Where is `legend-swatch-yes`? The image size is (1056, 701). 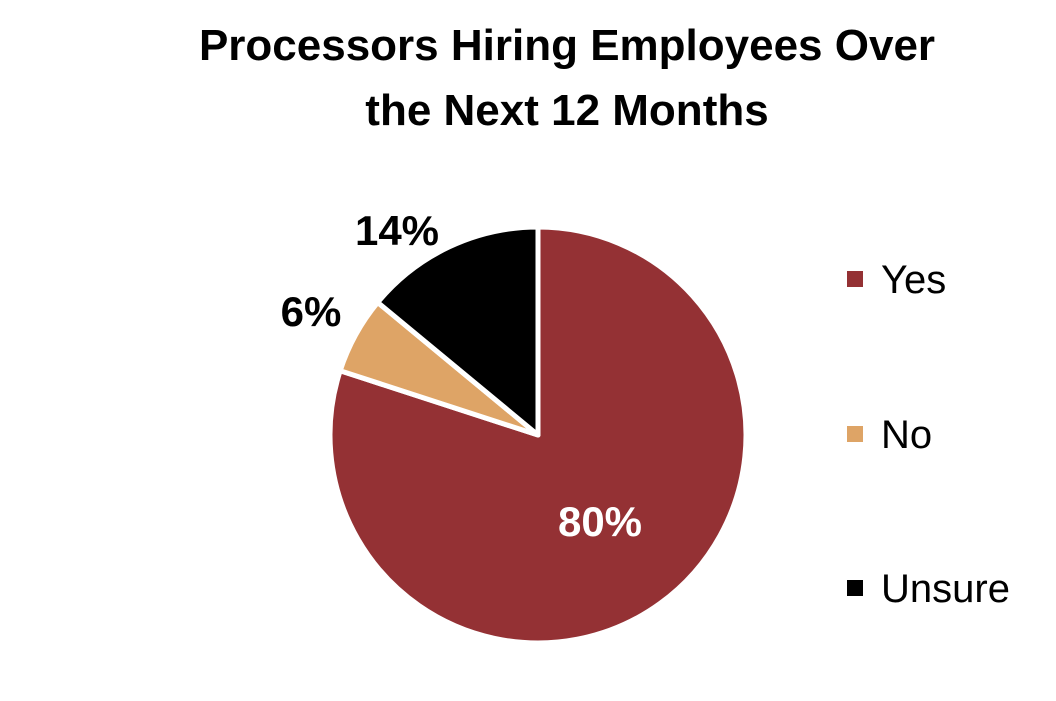
legend-swatch-yes is located at coordinates (855, 279).